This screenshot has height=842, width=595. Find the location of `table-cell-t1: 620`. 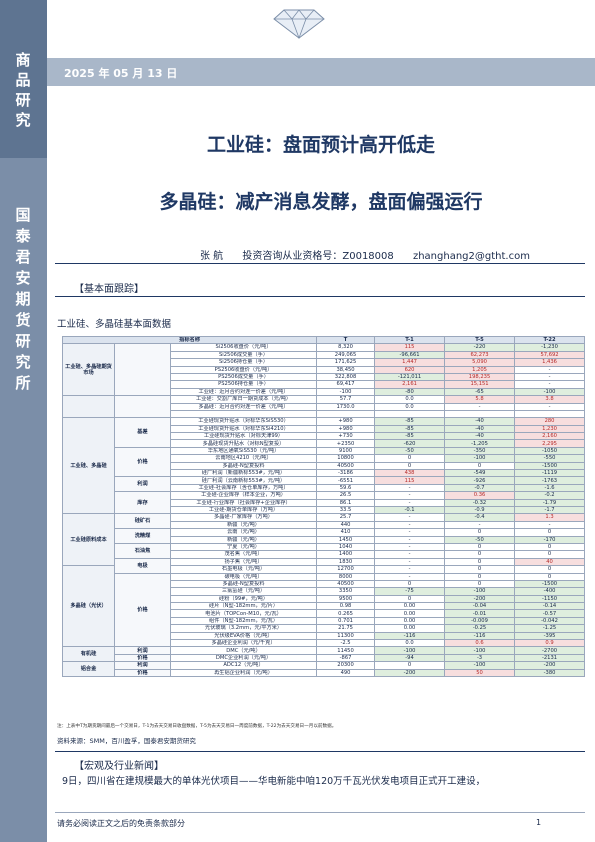

table-cell-t1: 620 is located at coordinates (410, 369).